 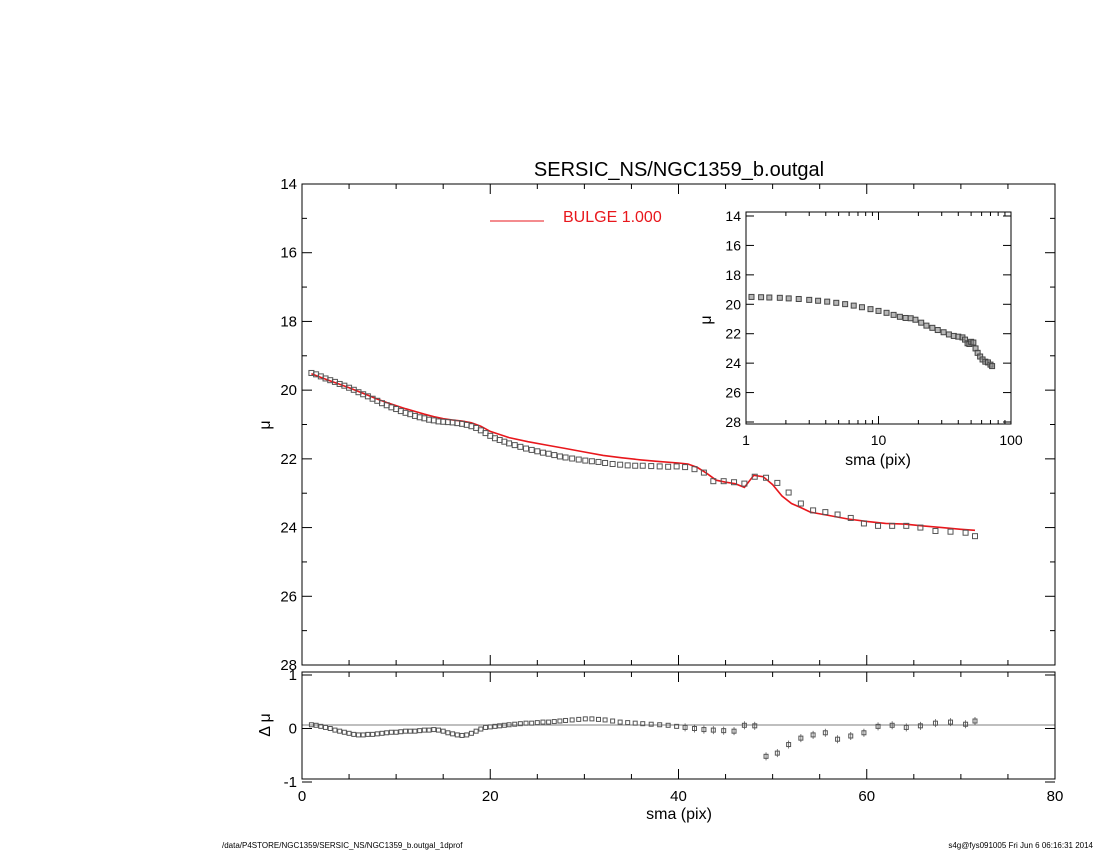 I want to click on residual-x-tick-label: 40, so click(x=678, y=796).